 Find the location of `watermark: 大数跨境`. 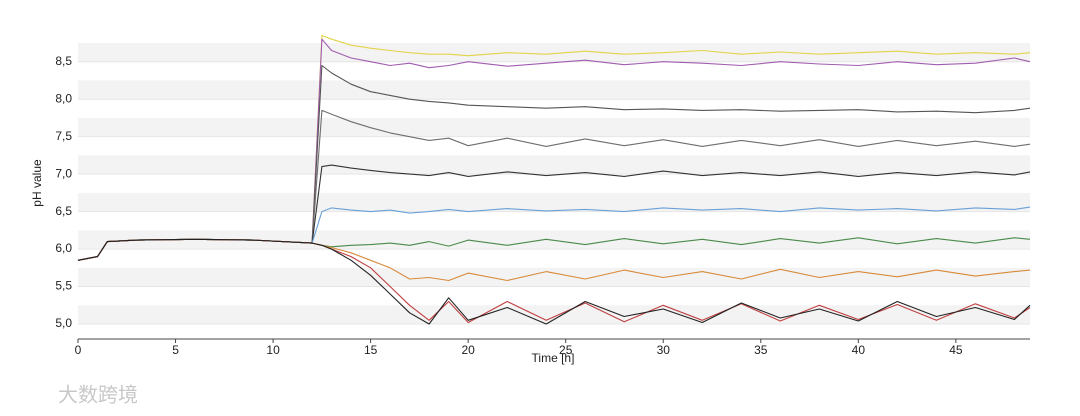

watermark: 大数跨境 is located at coordinates (98, 394).